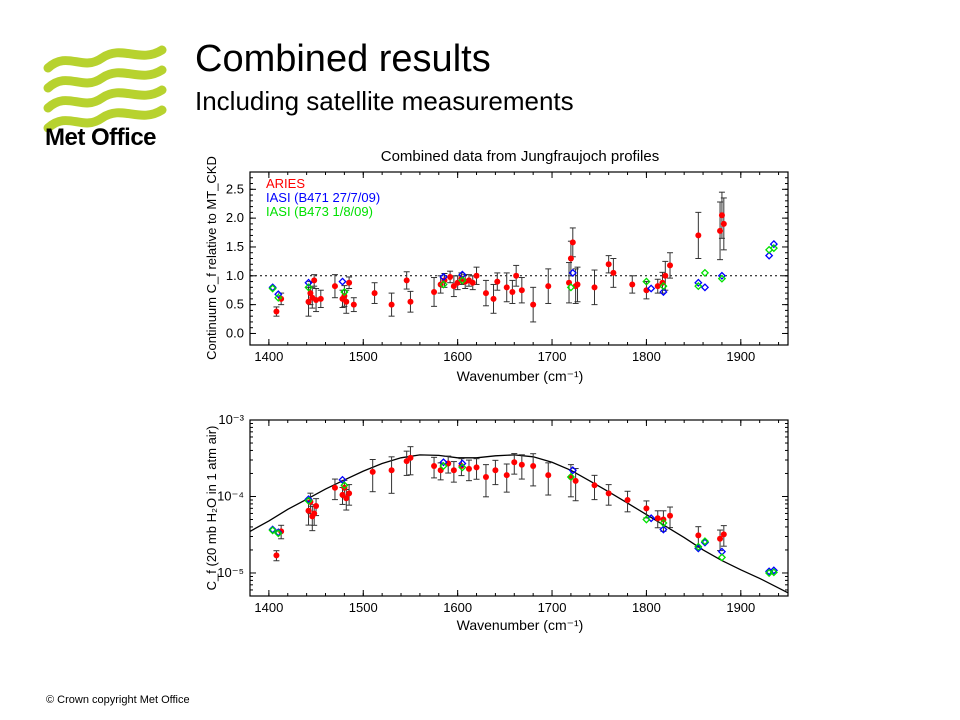 This screenshot has height=720, width=960. What do you see at coordinates (519, 524) in the screenshot?
I see `model-curve` at bounding box center [519, 524].